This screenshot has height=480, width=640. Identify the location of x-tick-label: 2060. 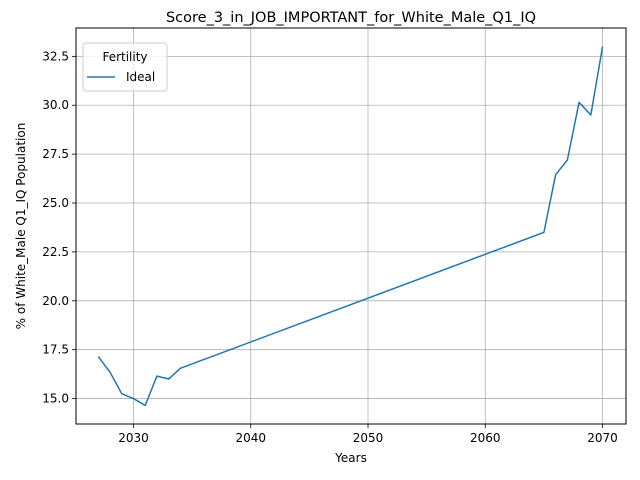
(485, 438).